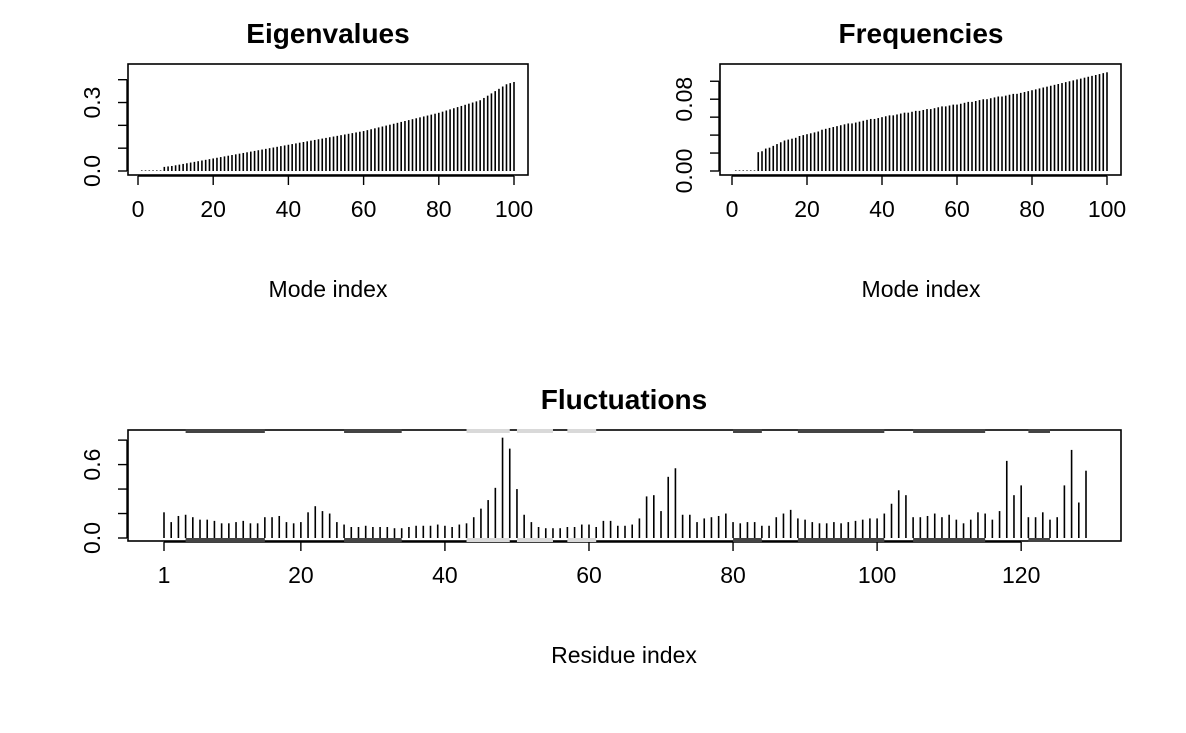  What do you see at coordinates (364, 209) in the screenshot?
I see `eig-x-tick-label: 60` at bounding box center [364, 209].